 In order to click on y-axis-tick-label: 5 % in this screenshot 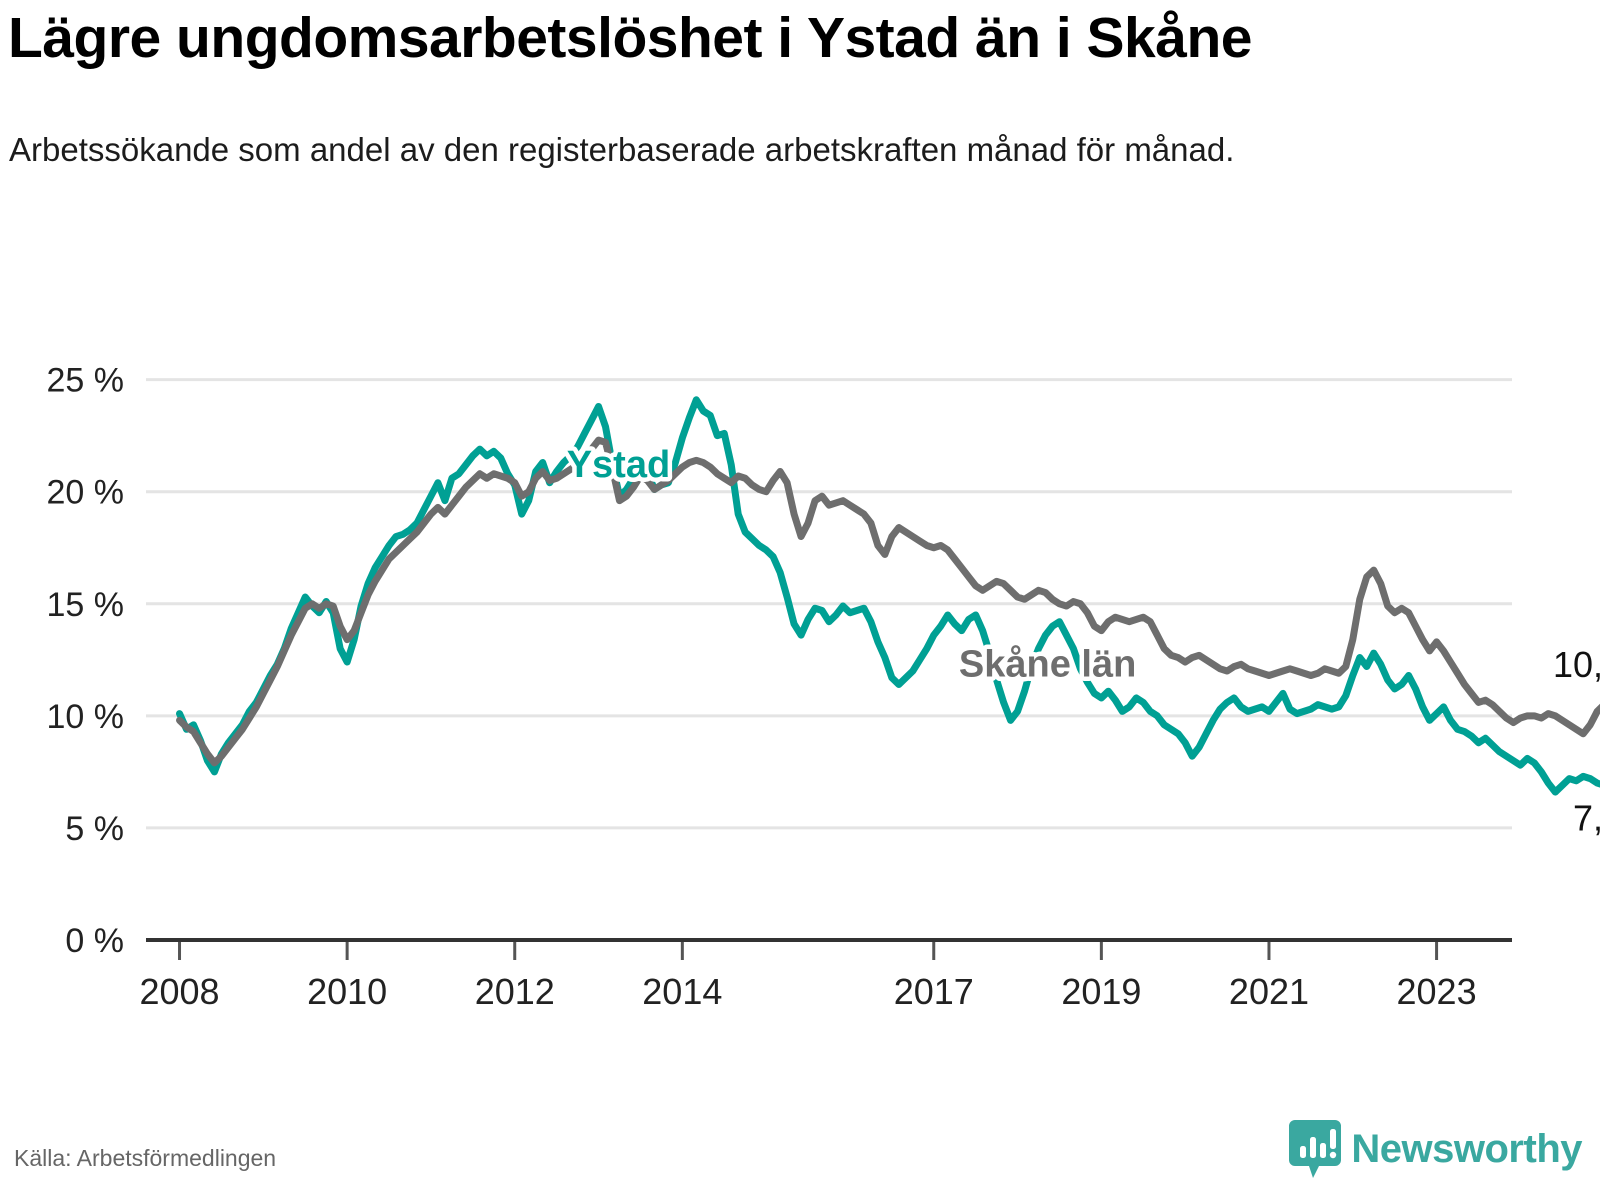, I will do `click(94, 829)`.